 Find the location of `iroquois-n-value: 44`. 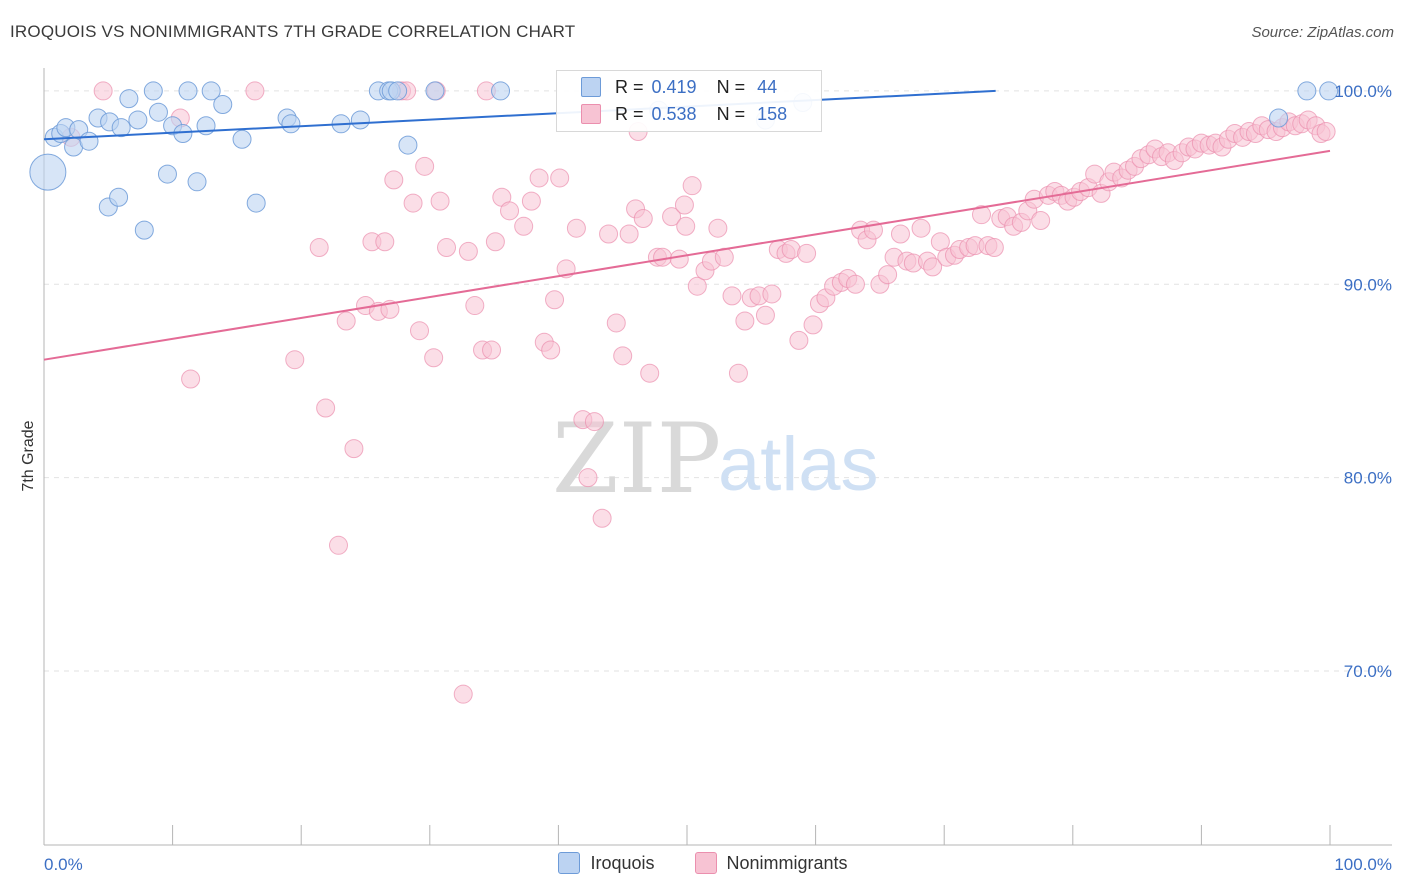

iroquois-n-value: 44 is located at coordinates (767, 86).